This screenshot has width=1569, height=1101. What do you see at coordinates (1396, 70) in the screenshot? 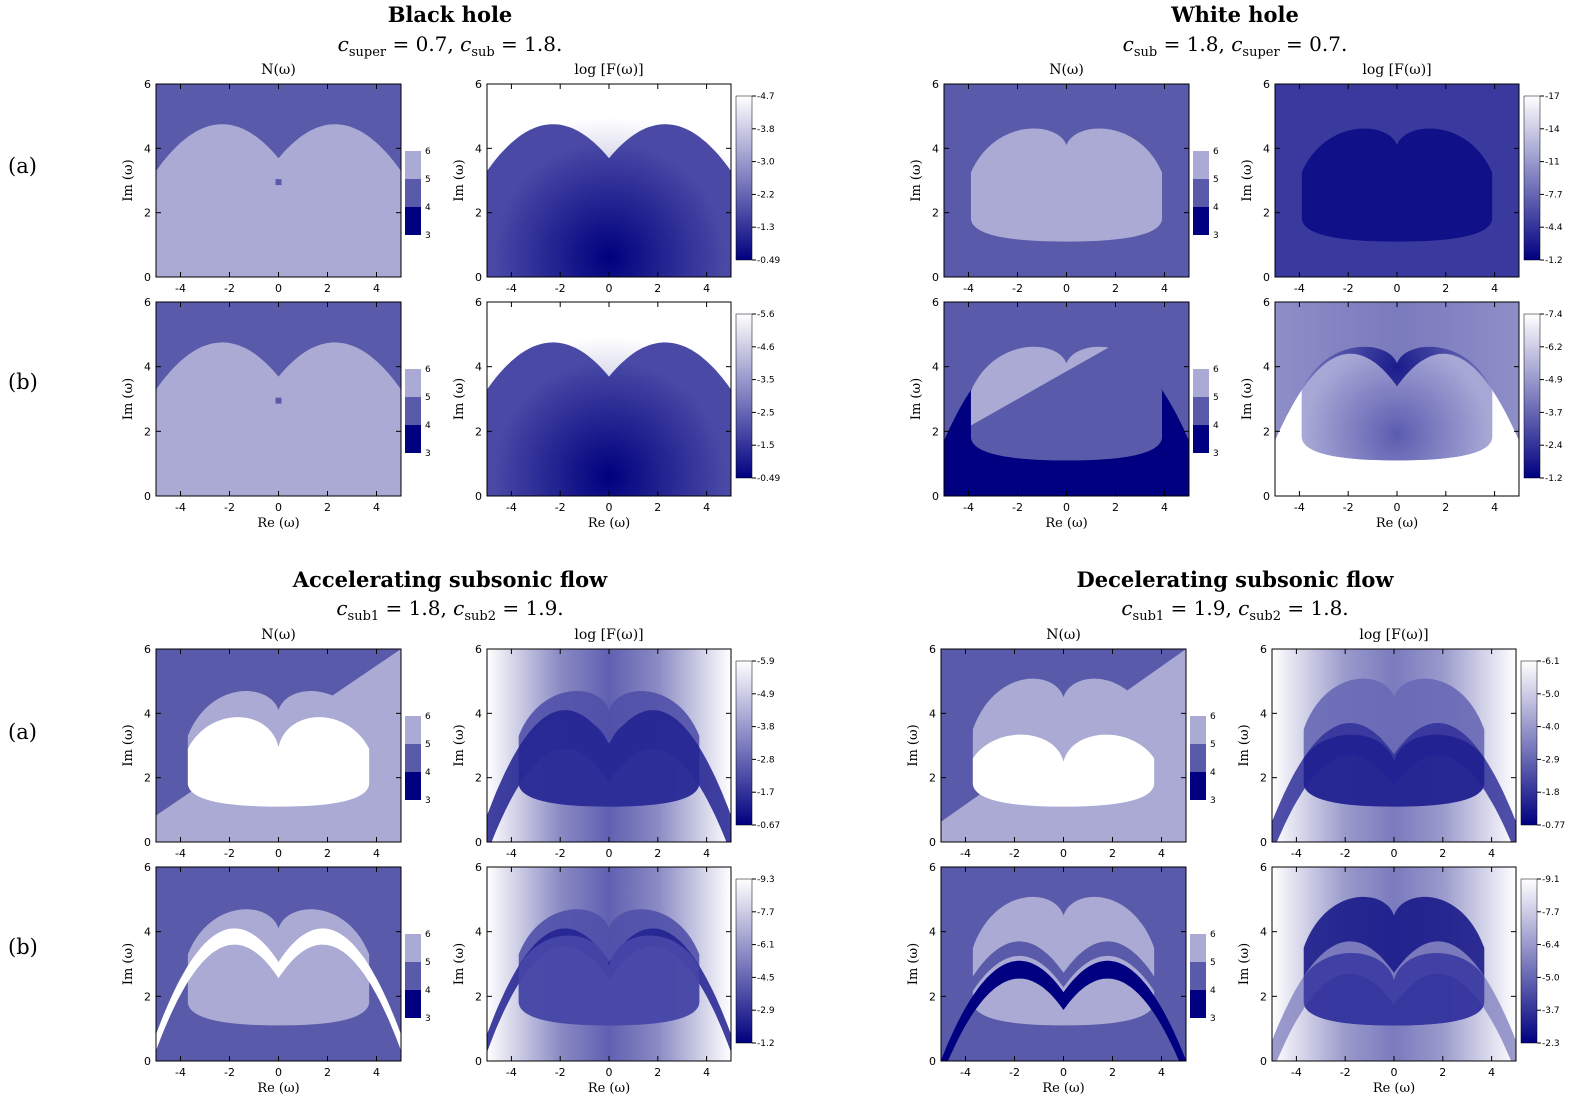
I see `panel-title: log [F(ω)]` at bounding box center [1396, 70].